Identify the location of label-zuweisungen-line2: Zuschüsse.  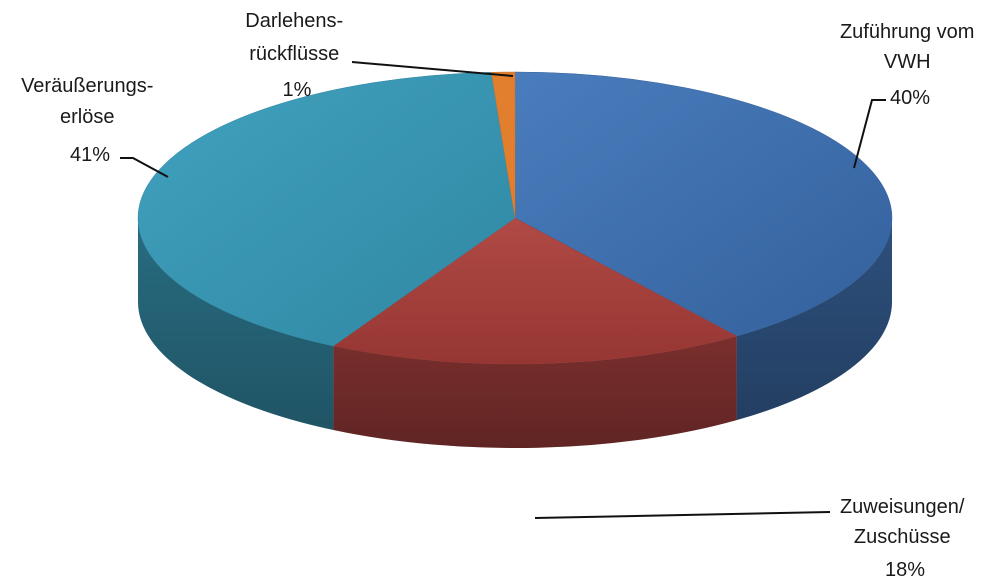
(902, 537).